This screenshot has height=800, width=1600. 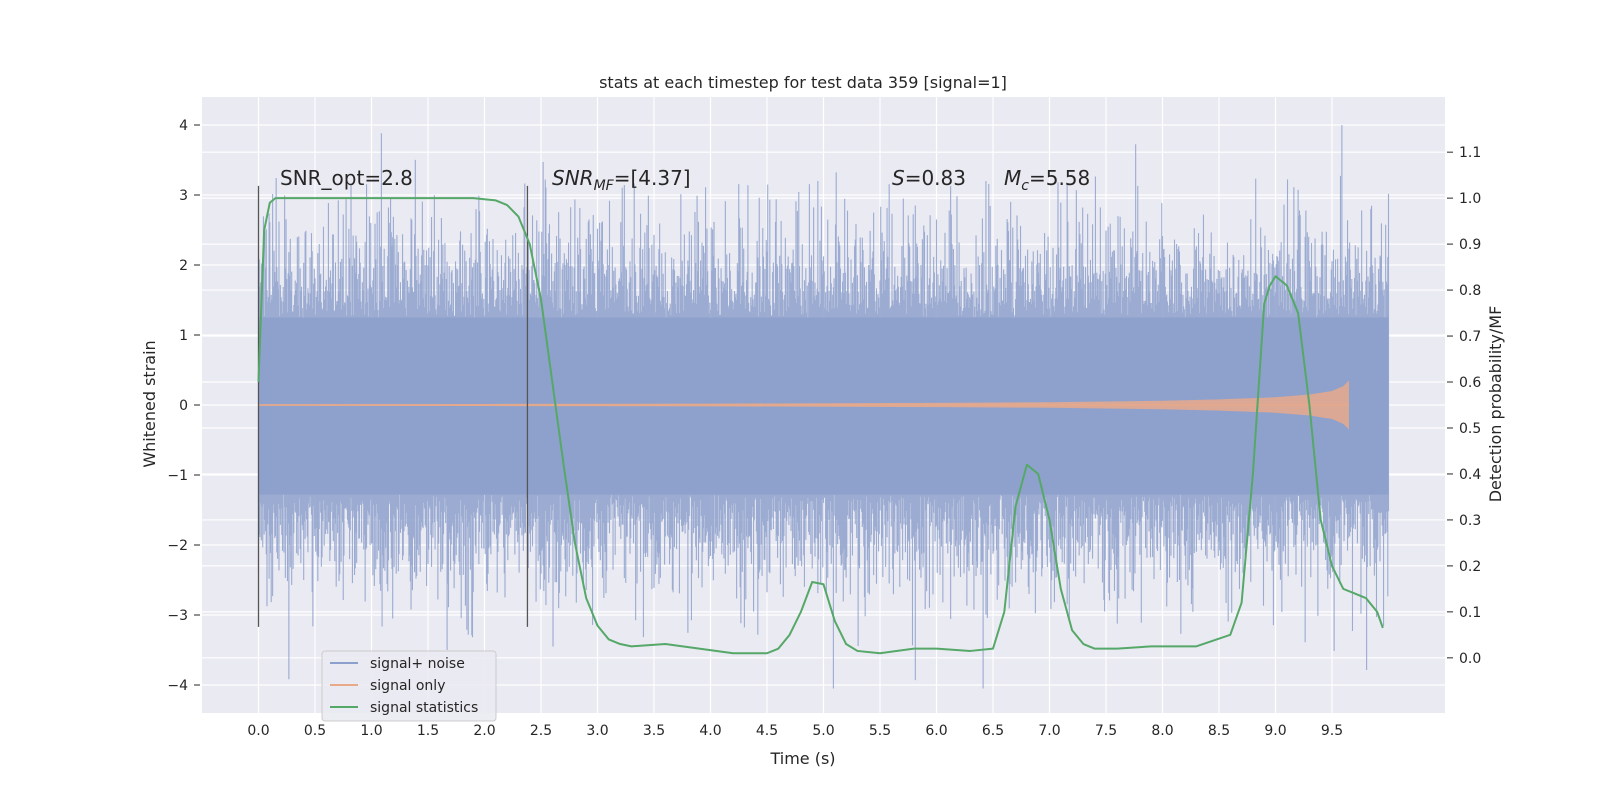 I want to click on vertical-markers, so click(x=393, y=406).